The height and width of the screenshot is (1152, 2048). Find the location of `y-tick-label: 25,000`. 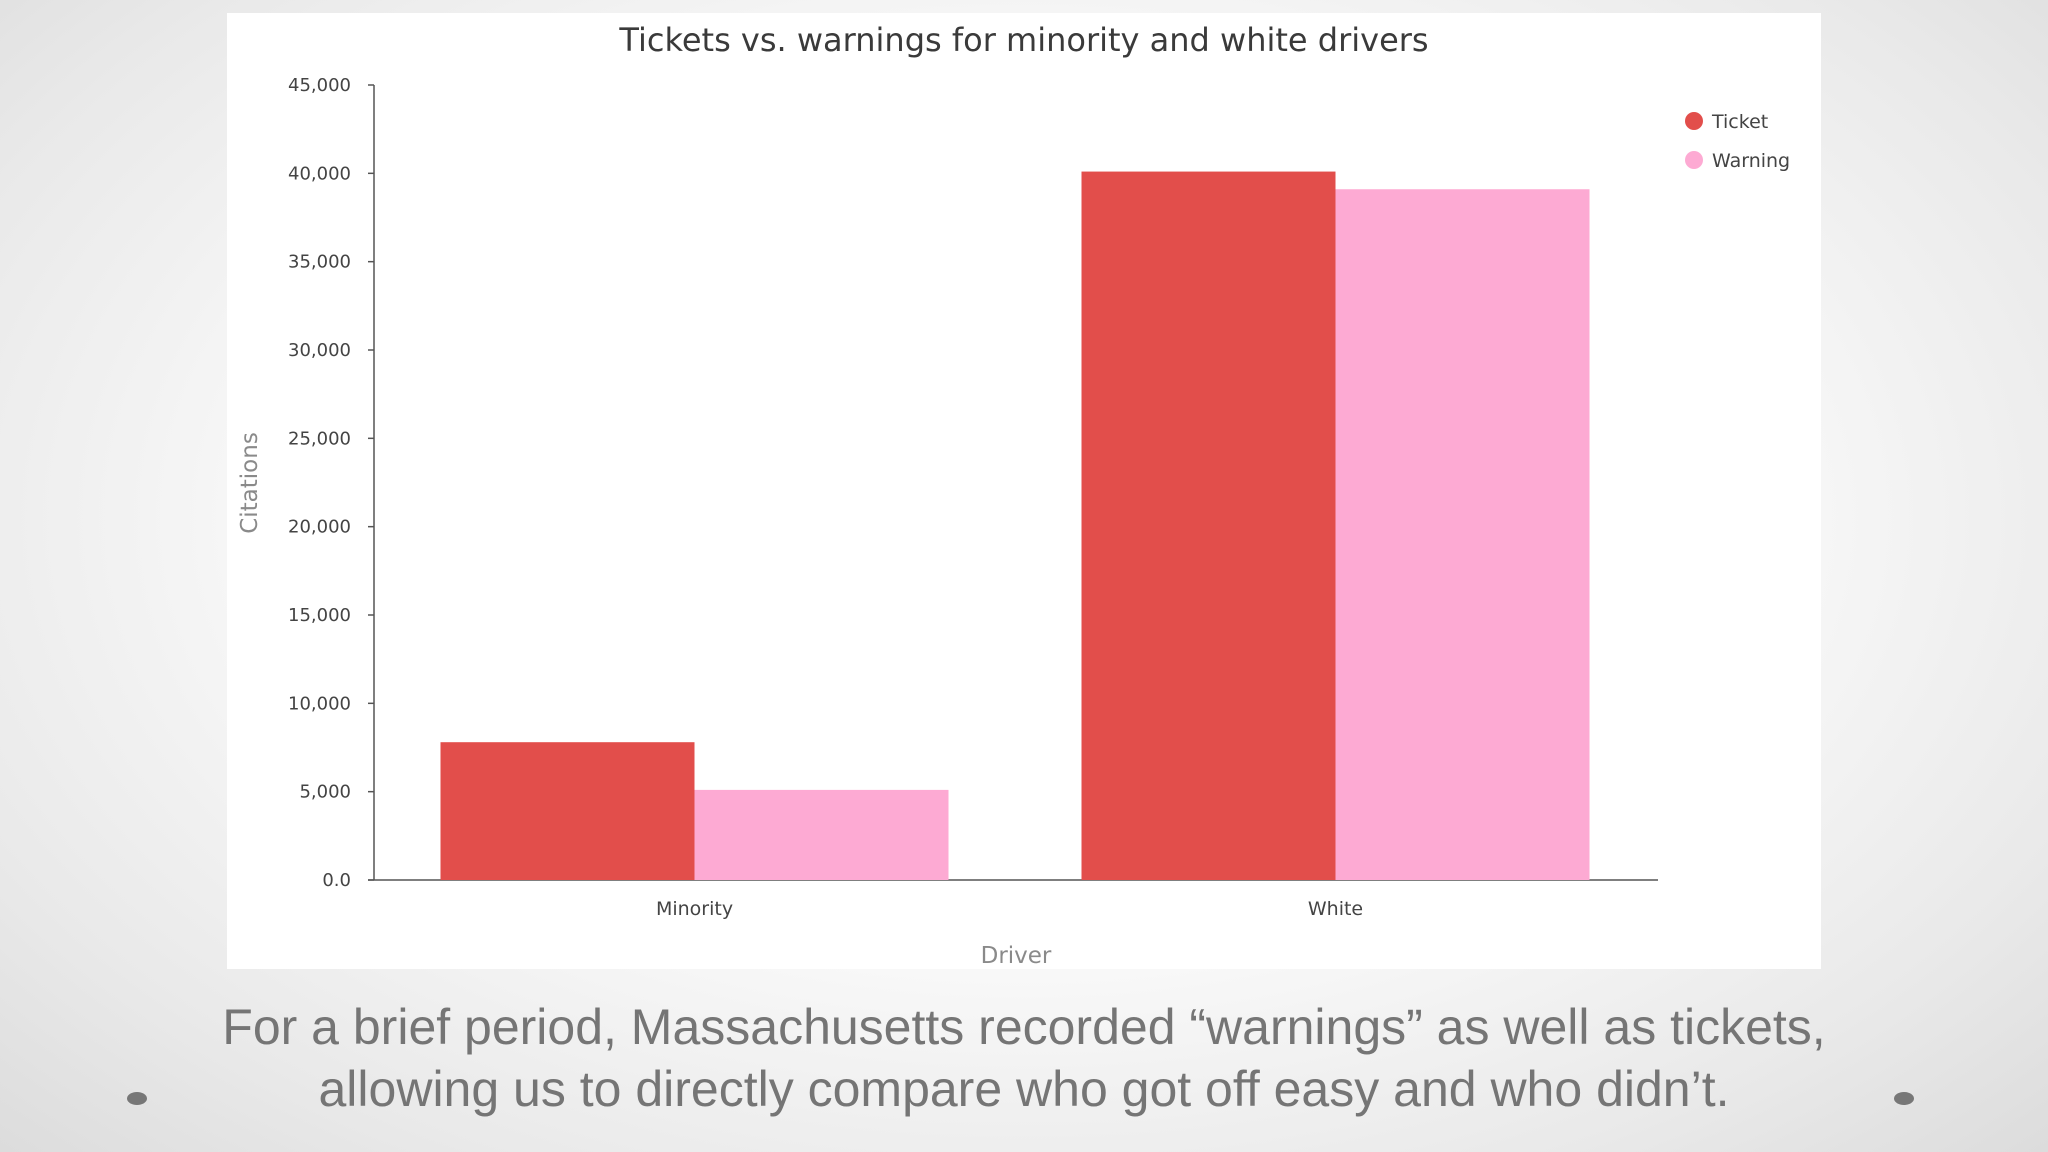

y-tick-label: 25,000 is located at coordinates (319, 438).